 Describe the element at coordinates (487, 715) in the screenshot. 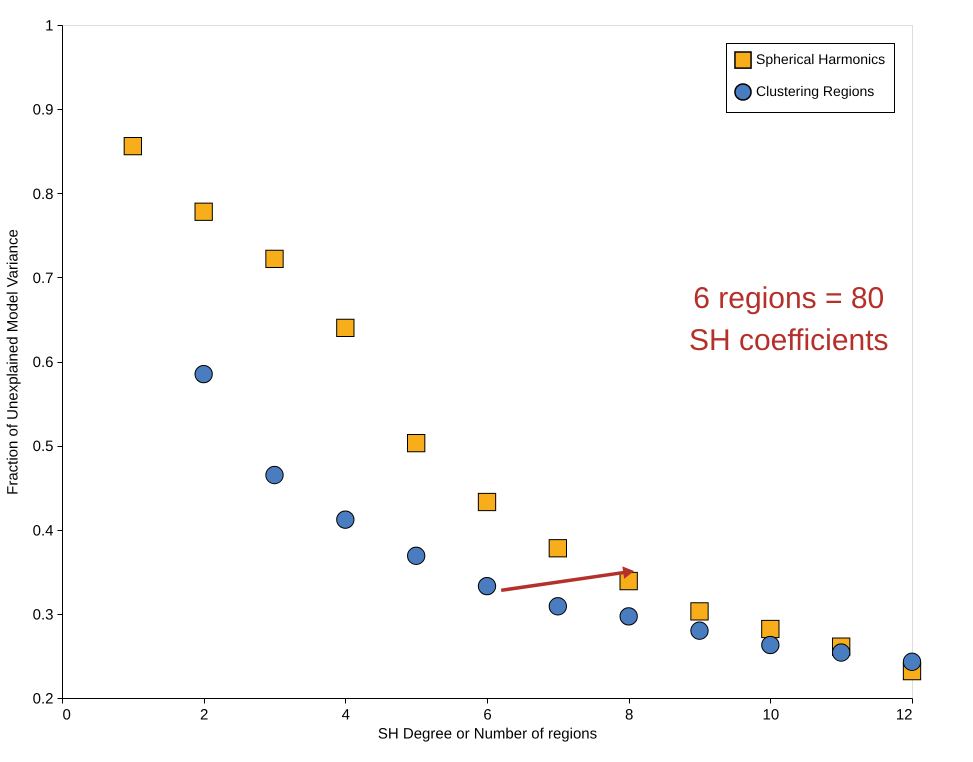

I see `x-tick-label: 6` at that location.